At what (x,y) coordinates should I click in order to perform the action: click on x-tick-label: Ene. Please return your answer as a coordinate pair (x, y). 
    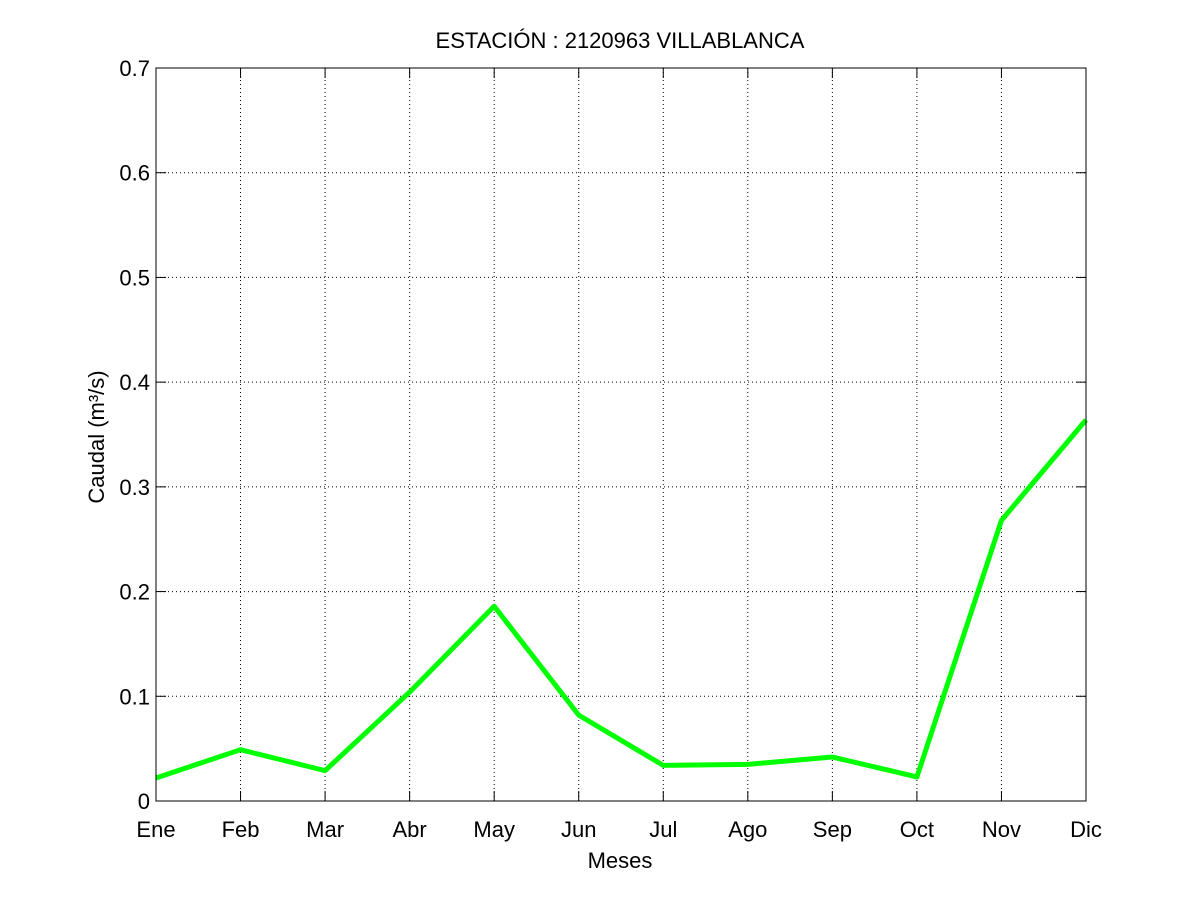
    Looking at the image, I should click on (155, 829).